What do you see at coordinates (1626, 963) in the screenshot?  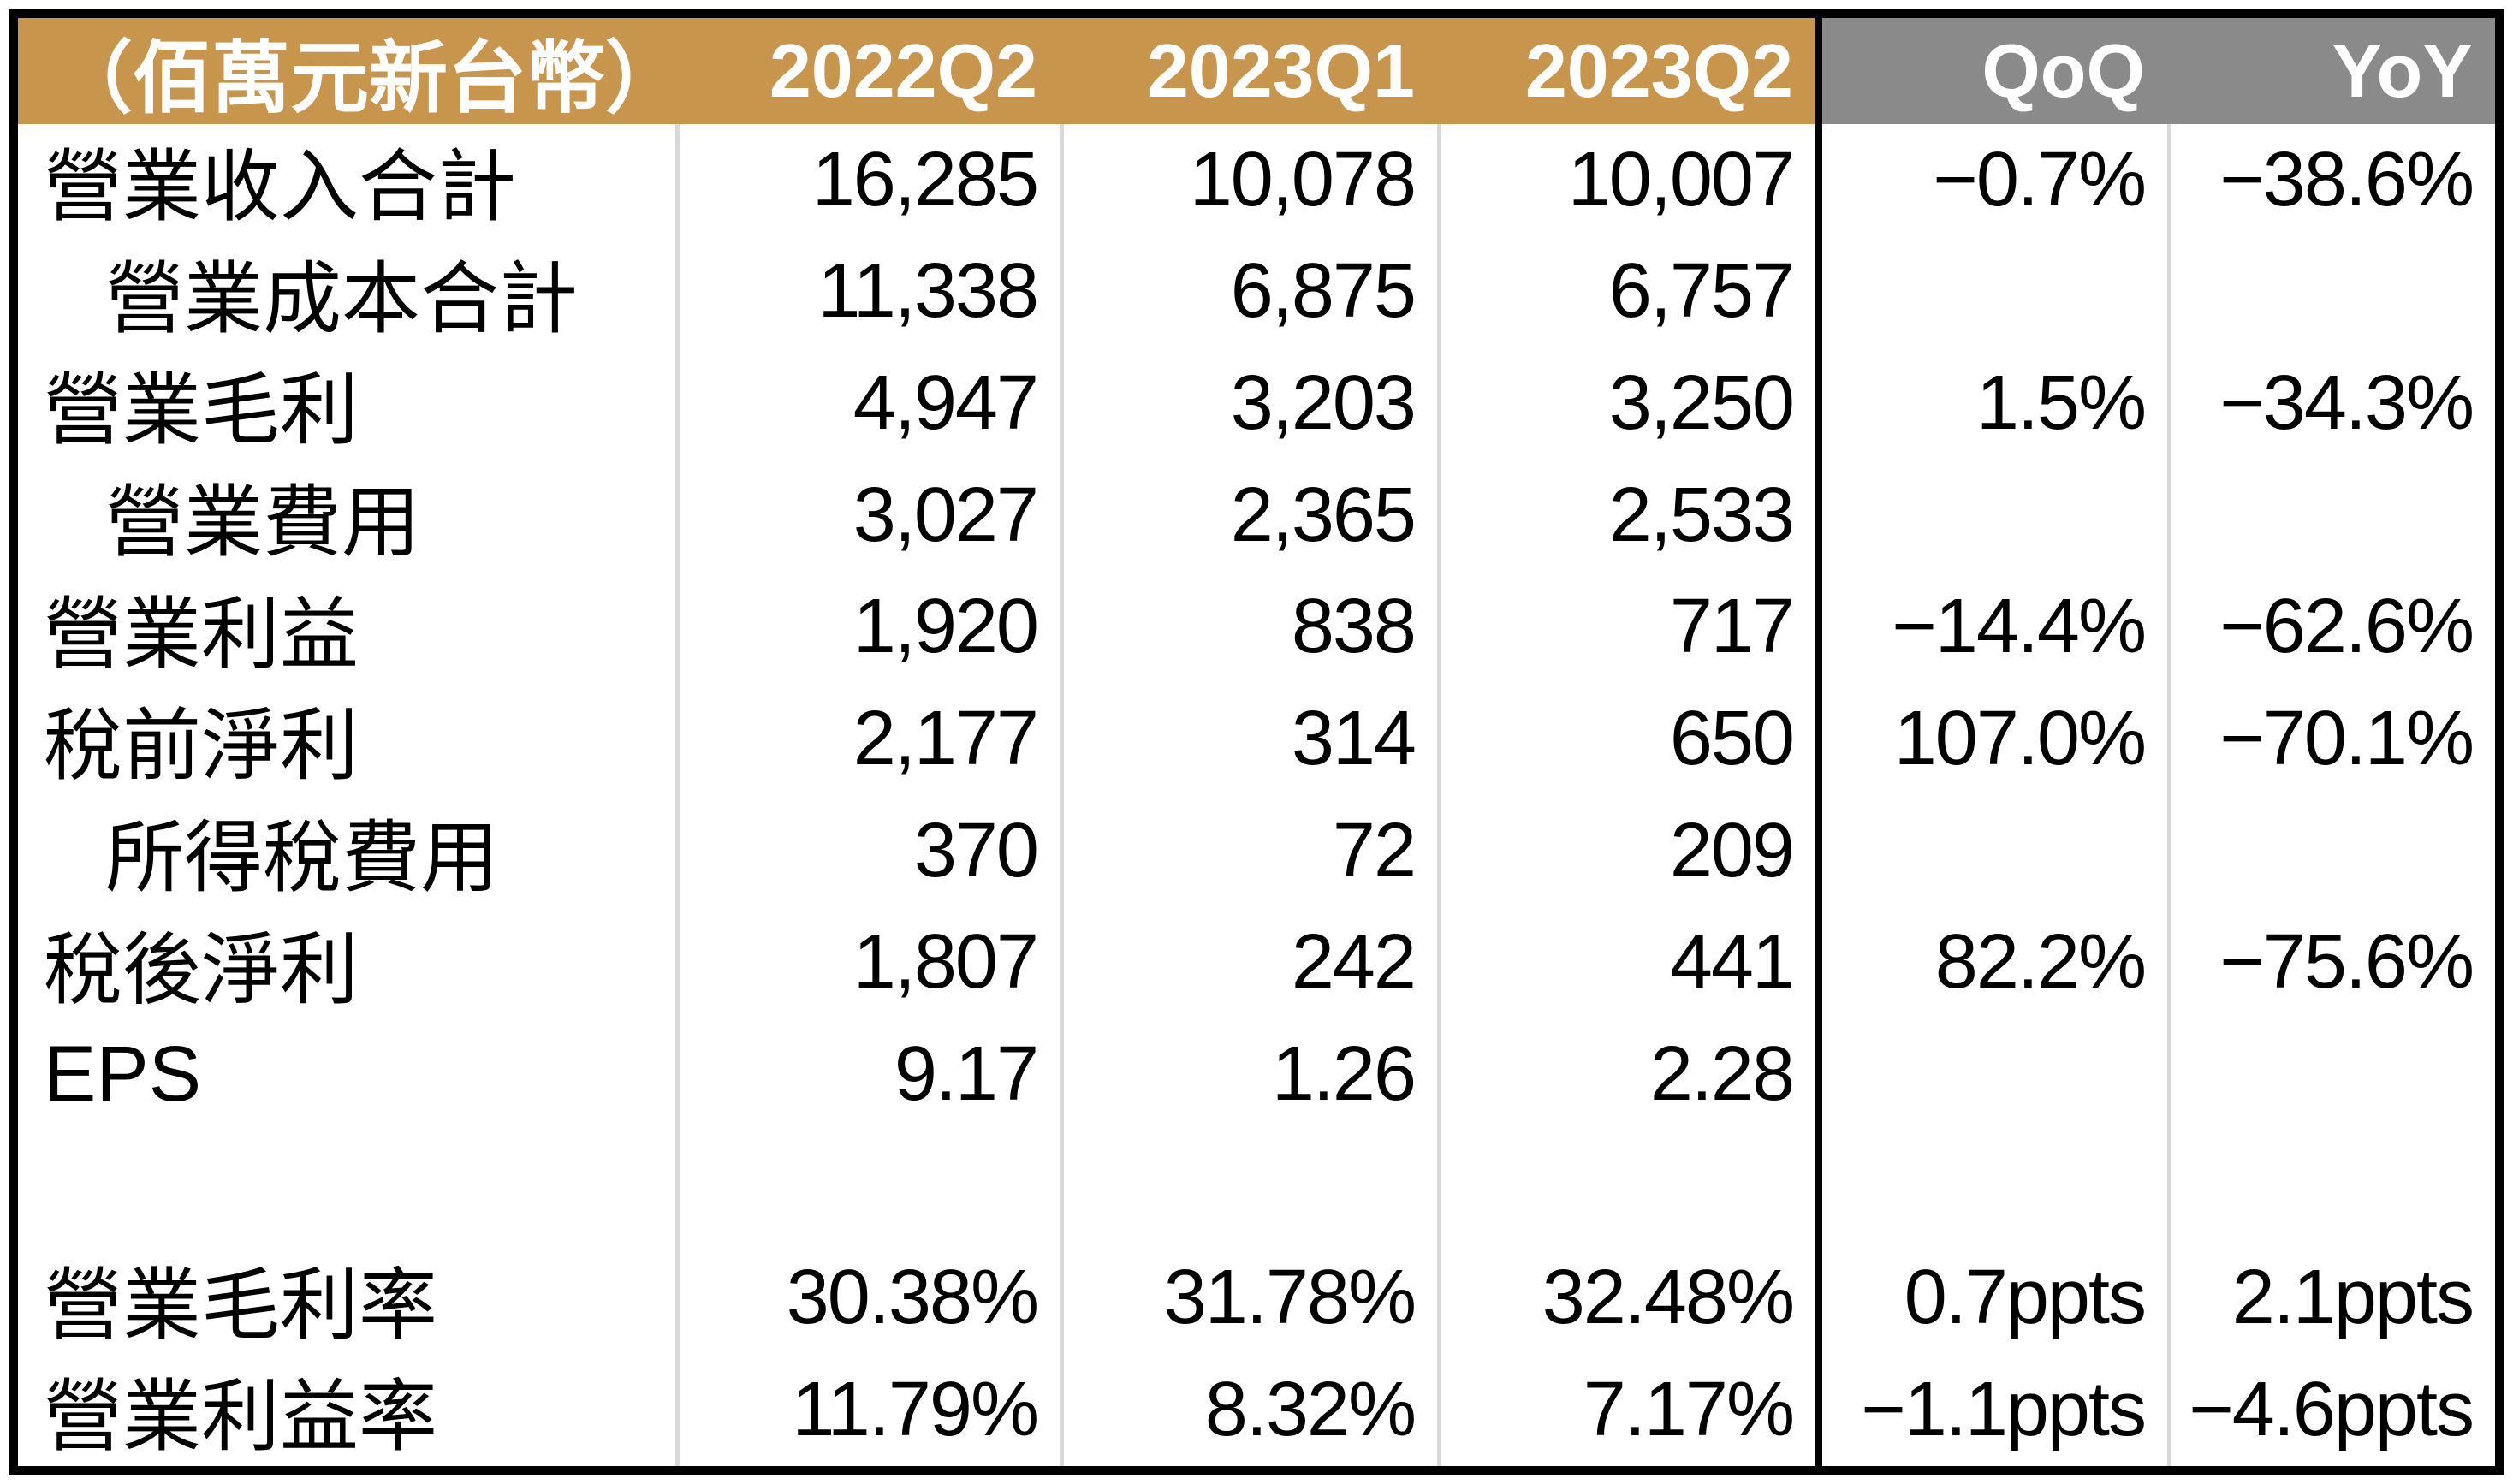 I see `value-cell-2023q2: 441` at bounding box center [1626, 963].